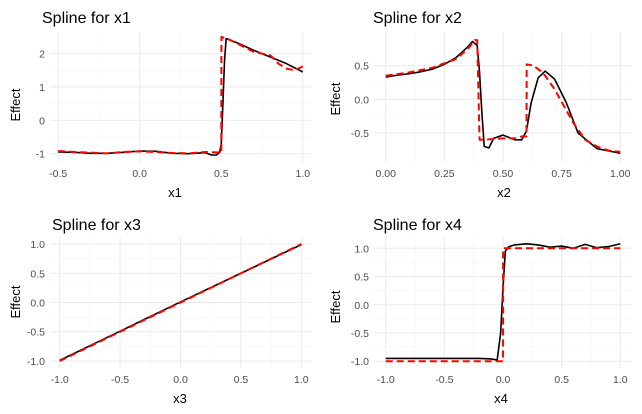 The image size is (642, 414). I want to click on panel-spline-x2: Spline for x2 x2 Effect, so click(419, 105).